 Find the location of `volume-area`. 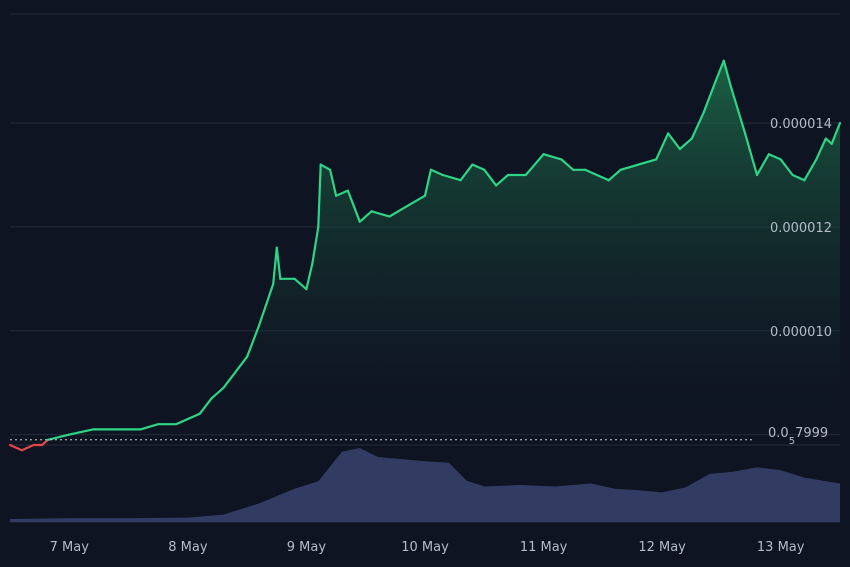

volume-area is located at coordinates (425, 485).